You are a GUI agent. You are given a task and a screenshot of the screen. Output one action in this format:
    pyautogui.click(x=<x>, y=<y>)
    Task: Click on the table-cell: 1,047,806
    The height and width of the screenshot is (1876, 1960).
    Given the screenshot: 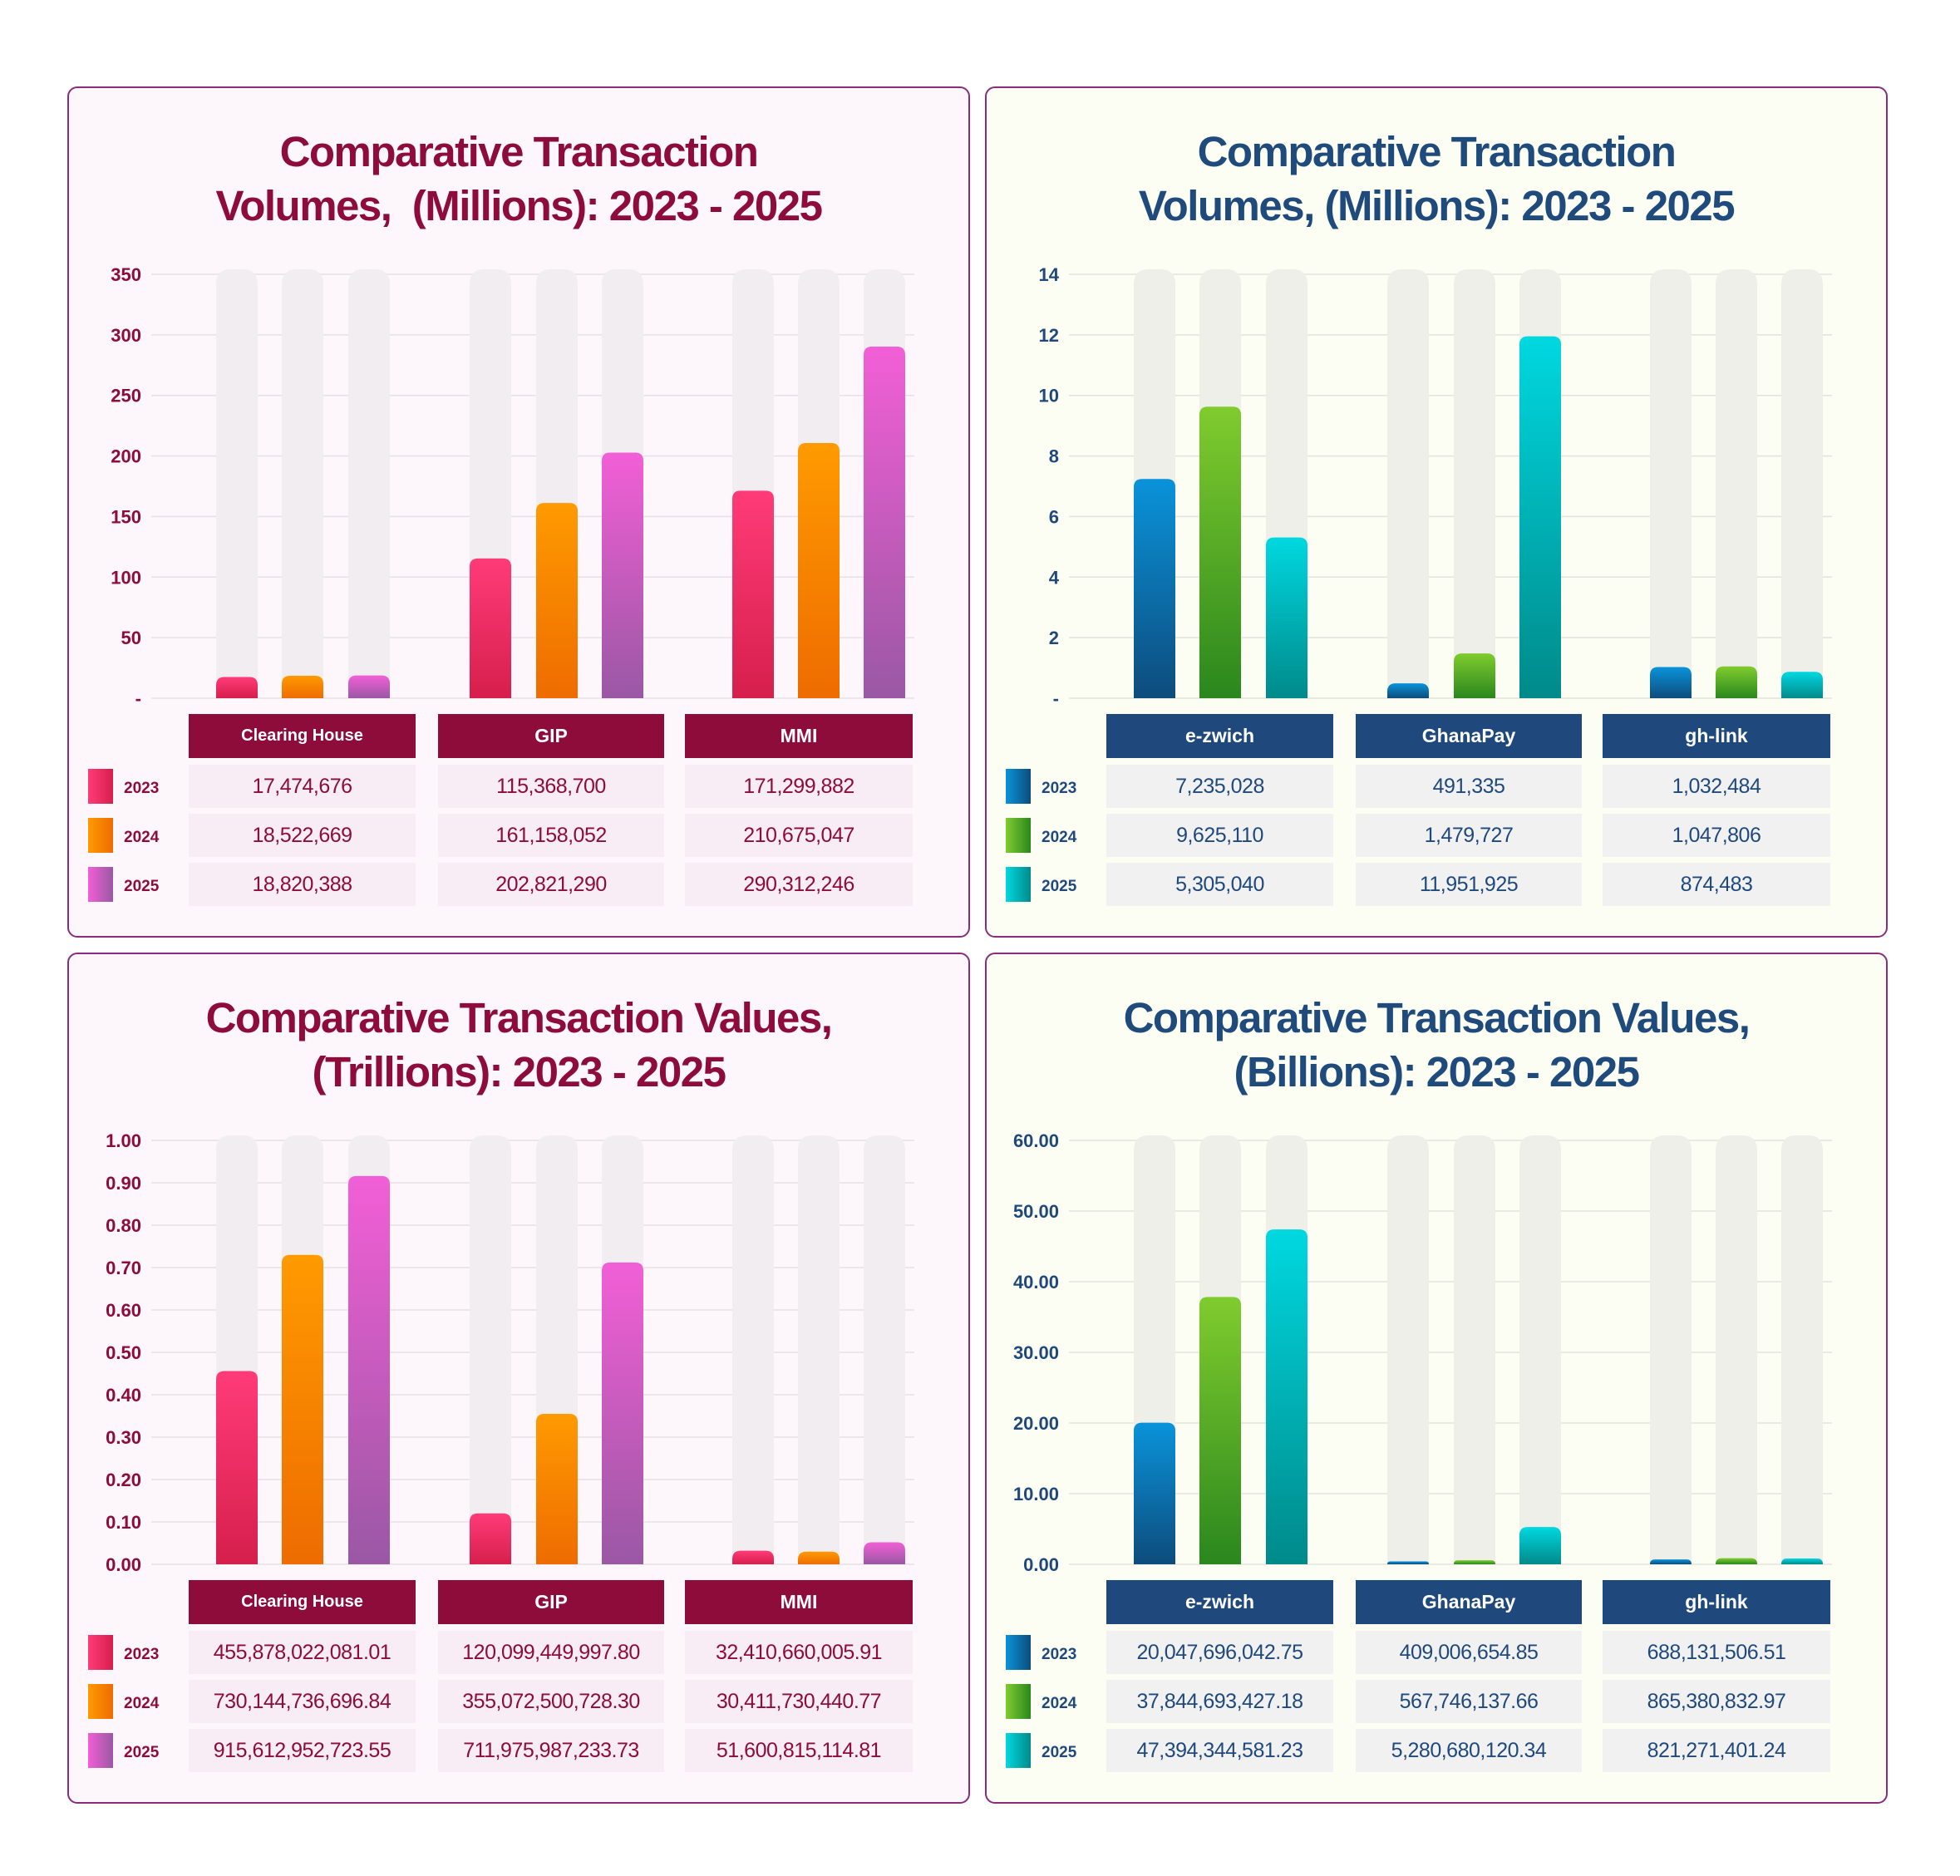 What is the action you would take?
    pyautogui.click(x=1716, y=835)
    